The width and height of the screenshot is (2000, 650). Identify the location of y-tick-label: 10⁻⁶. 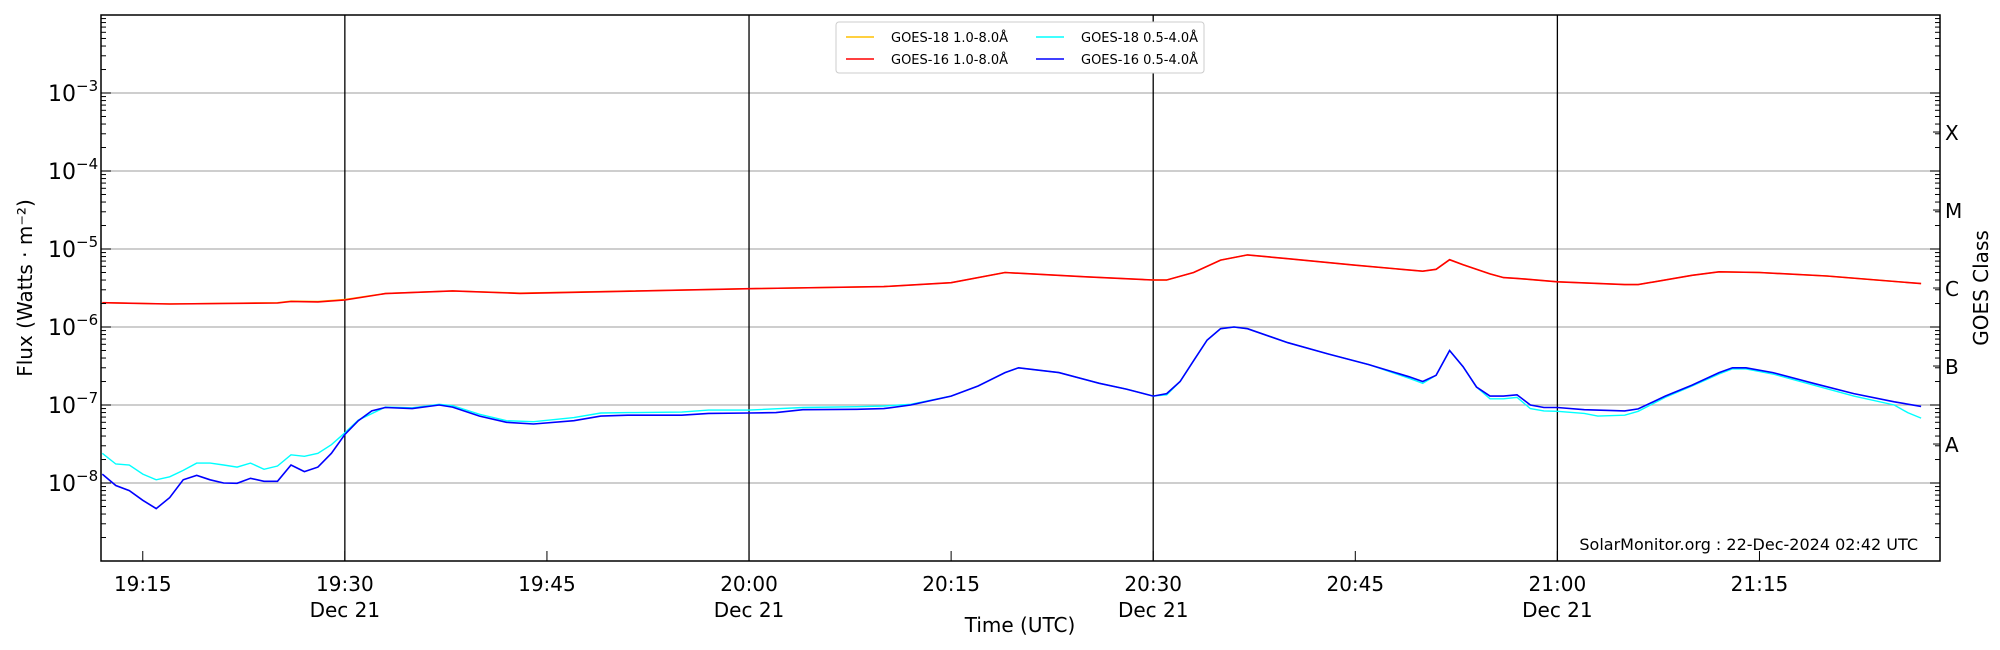
(73, 326).